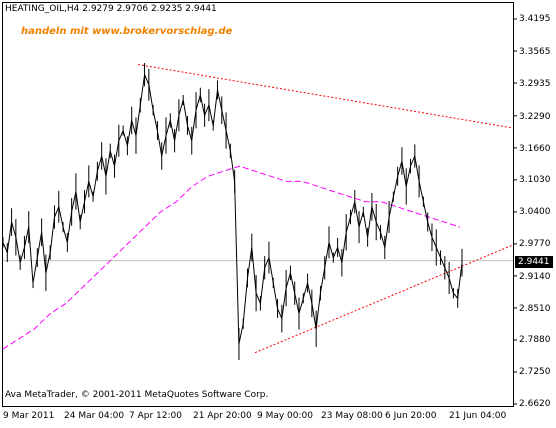 The image size is (556, 428). Describe the element at coordinates (478, 416) in the screenshot. I see `time-tick: 21 Jun 04:00` at that location.